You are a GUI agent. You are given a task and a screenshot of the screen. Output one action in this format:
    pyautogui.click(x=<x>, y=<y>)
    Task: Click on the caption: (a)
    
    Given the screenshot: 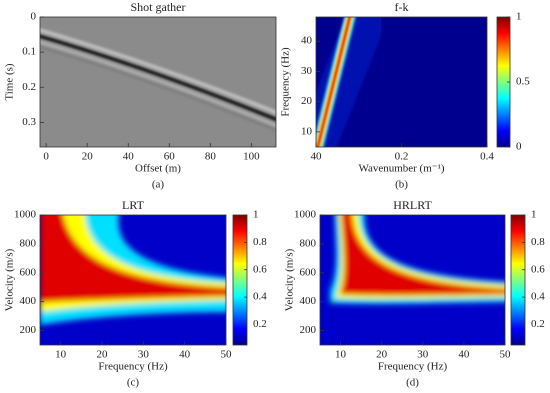 What is the action you would take?
    pyautogui.click(x=158, y=185)
    